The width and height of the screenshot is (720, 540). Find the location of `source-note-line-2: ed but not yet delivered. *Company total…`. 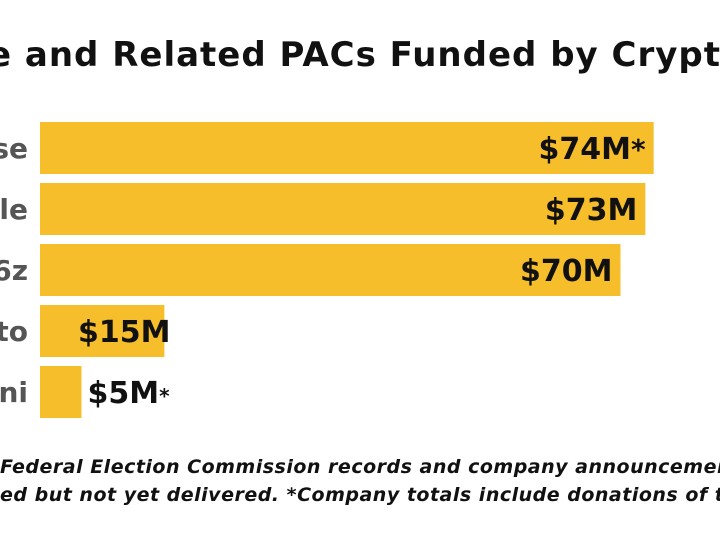

source-note-line-2: ed but not yet delivered. *Company total… is located at coordinates (360, 495).